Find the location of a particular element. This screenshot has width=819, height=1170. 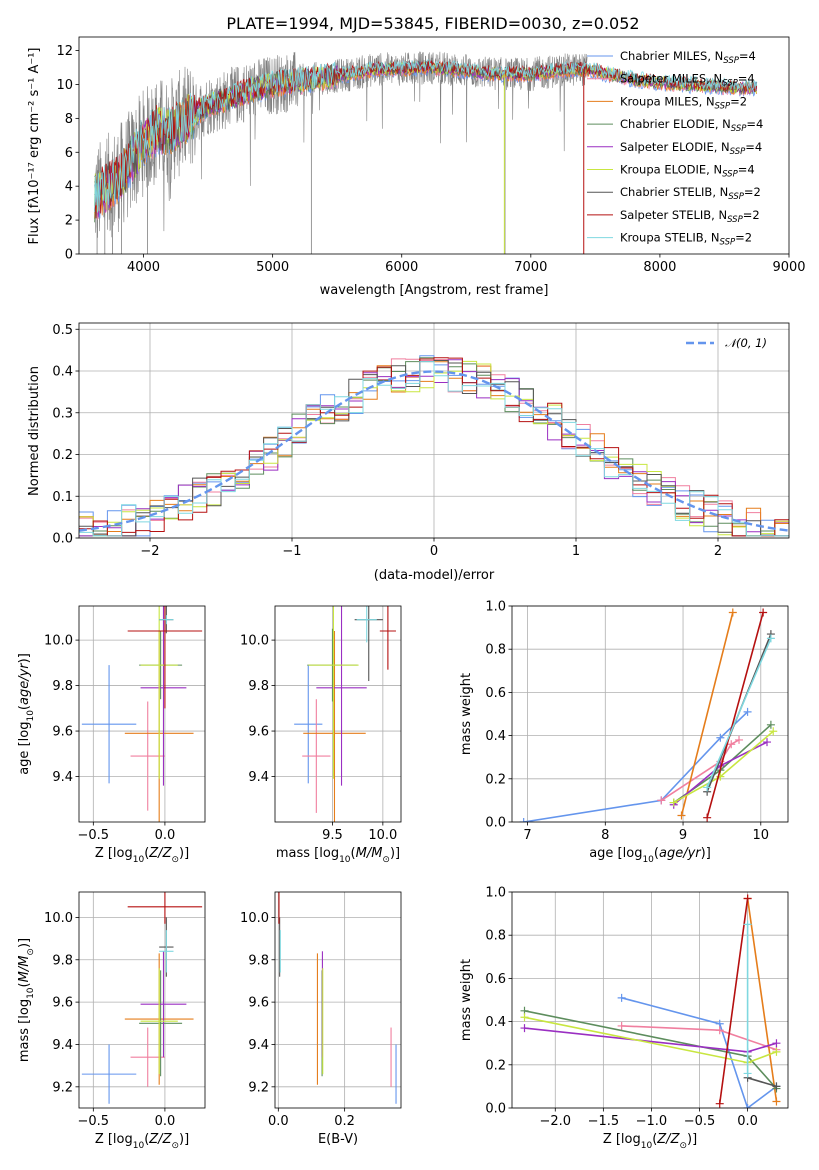

legend-entry-salpeter-stelib: Salpeter STELIB, NSSP=2 is located at coordinates (690, 216).